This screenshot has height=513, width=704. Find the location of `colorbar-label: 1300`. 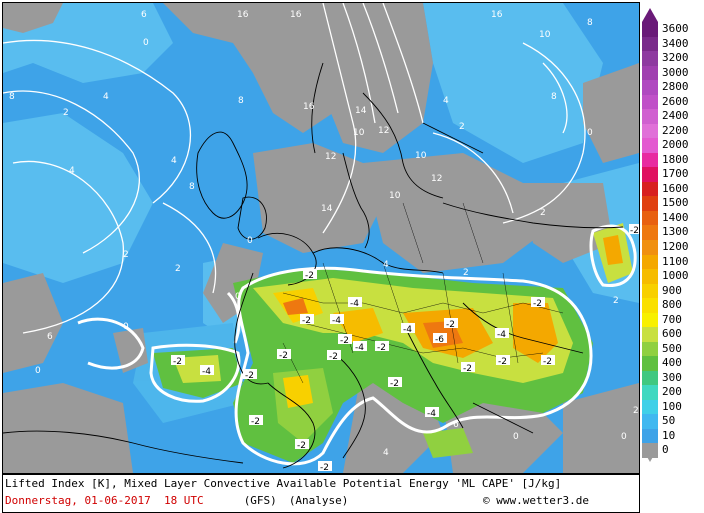

colorbar-label: 1300 is located at coordinates (675, 232).